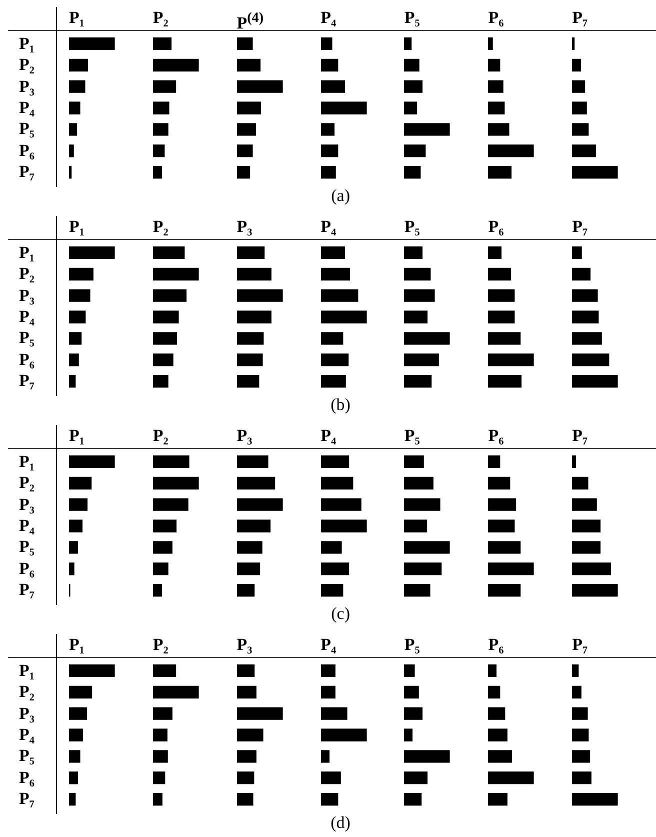 This screenshot has width=656, height=837. Describe the element at coordinates (341, 823) in the screenshot. I see `text: (d)` at that location.